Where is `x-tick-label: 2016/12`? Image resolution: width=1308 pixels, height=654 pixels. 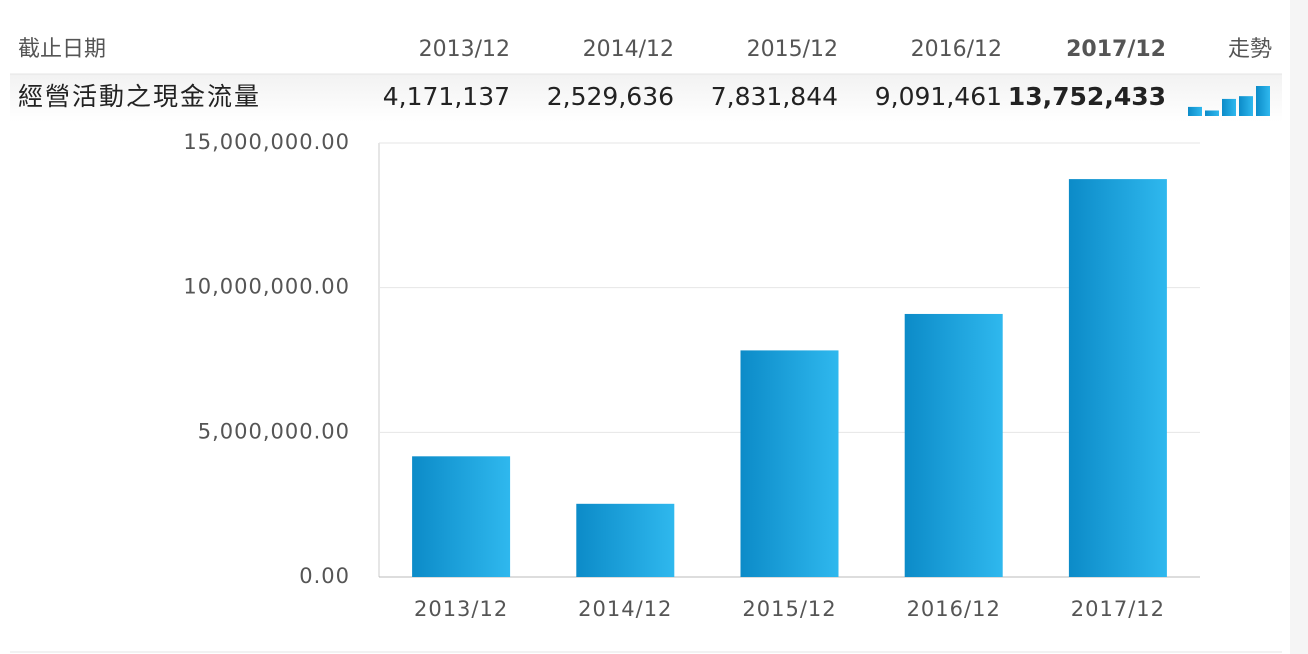 x-tick-label: 2016/12 is located at coordinates (954, 609).